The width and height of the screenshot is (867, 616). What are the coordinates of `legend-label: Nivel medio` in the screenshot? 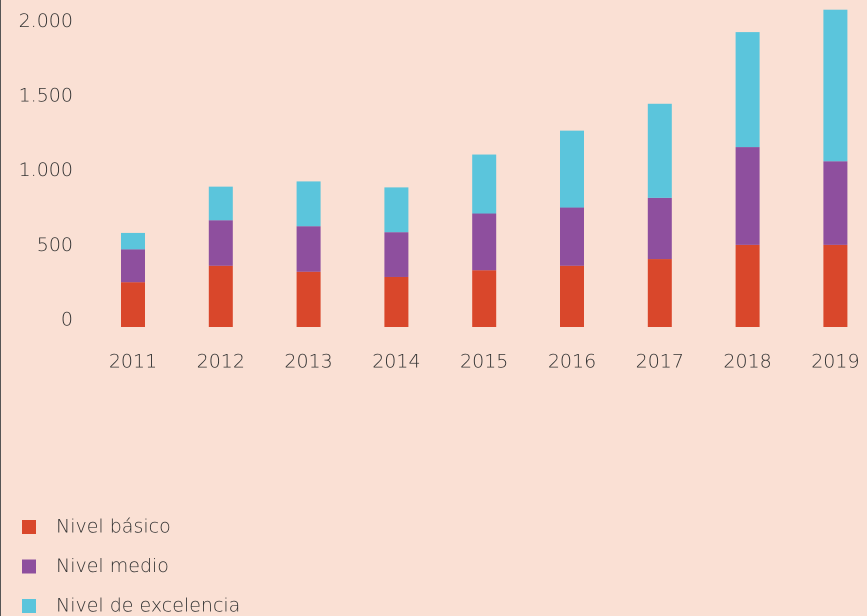 It's located at (112, 566).